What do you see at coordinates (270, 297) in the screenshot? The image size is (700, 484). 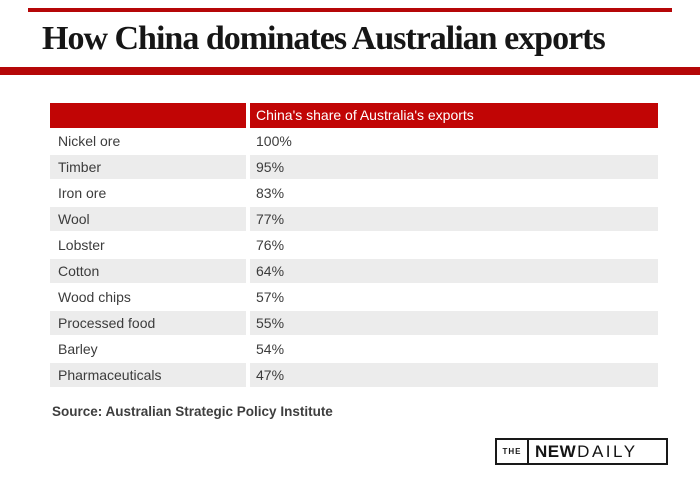 I see `row-value: 57%` at bounding box center [270, 297].